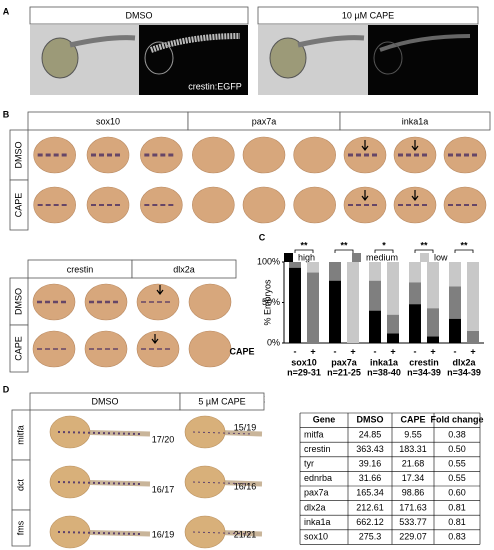 The width and height of the screenshot is (494, 550). I want to click on count-label: 16/16, so click(245, 486).